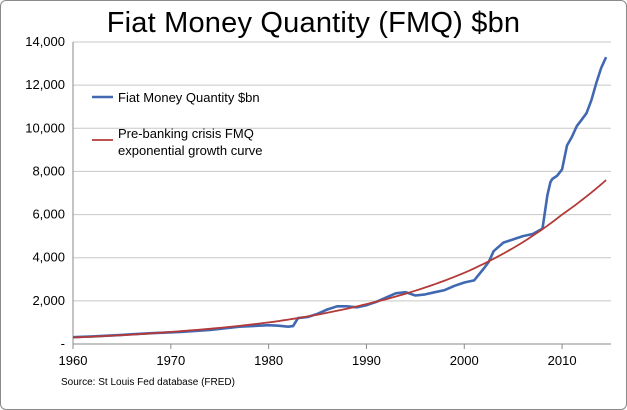 The height and width of the screenshot is (410, 627). Describe the element at coordinates (63, 343) in the screenshot. I see `y-tick-label: -` at that location.